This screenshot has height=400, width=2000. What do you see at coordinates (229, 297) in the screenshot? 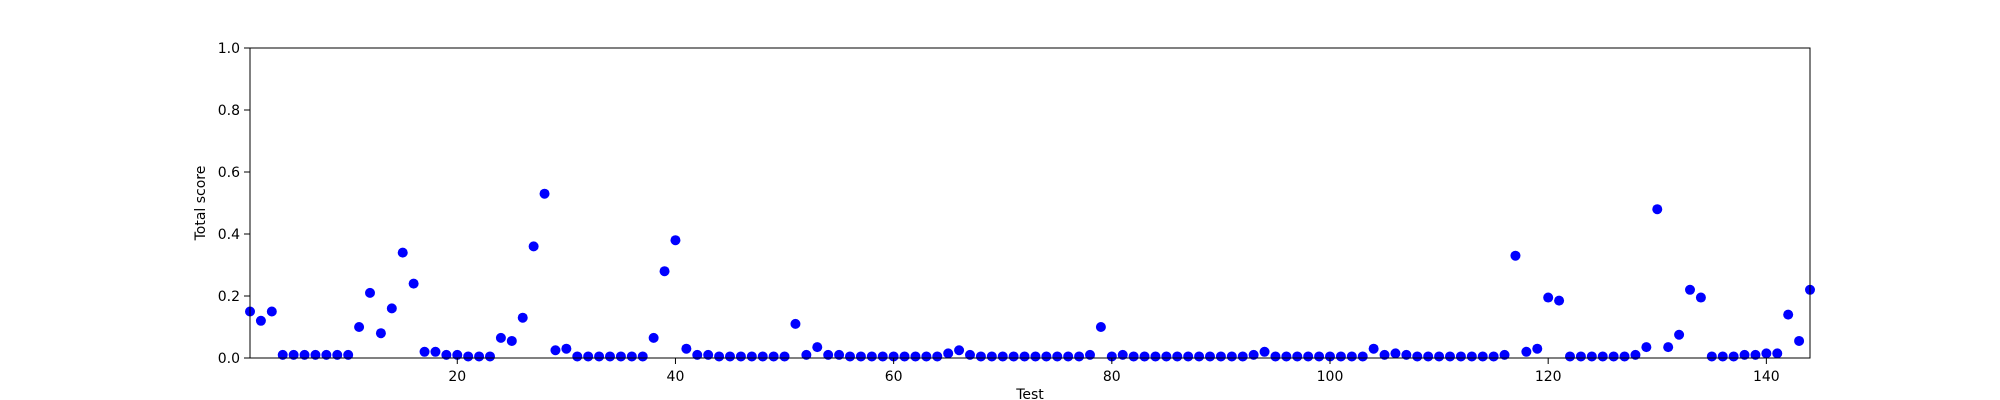
I see `y-tick-label: 0.2` at bounding box center [229, 297].